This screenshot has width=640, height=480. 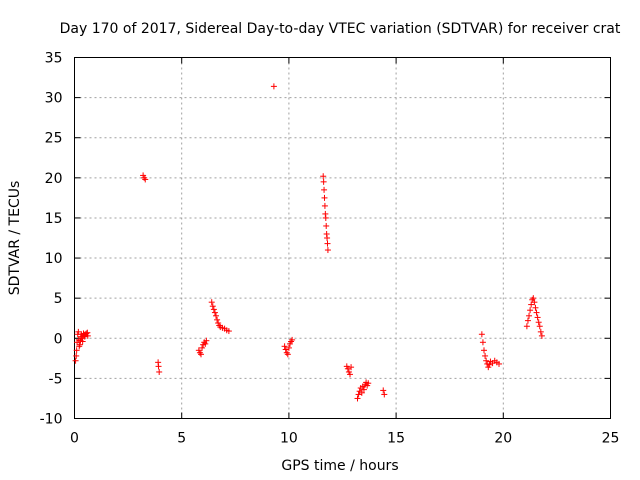 I want to click on y-tick-label: 35, so click(x=54, y=59).